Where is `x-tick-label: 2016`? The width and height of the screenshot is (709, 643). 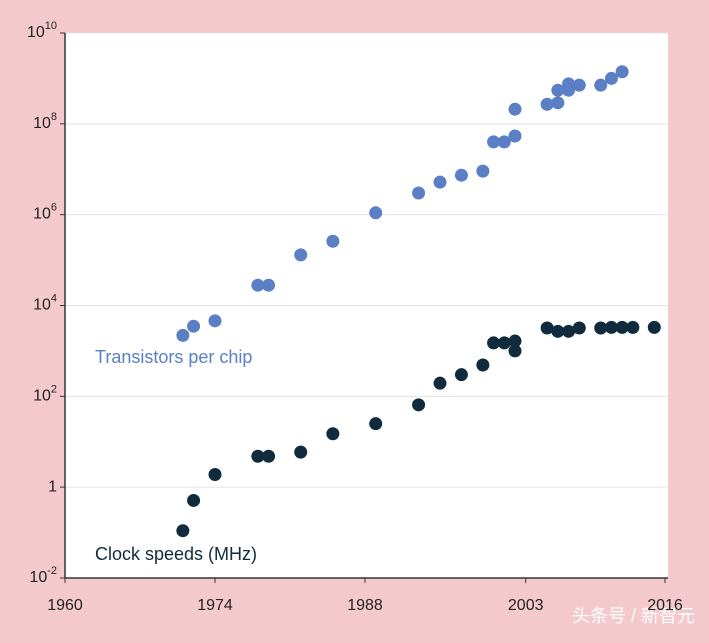 x-tick-label: 2016 is located at coordinates (665, 605).